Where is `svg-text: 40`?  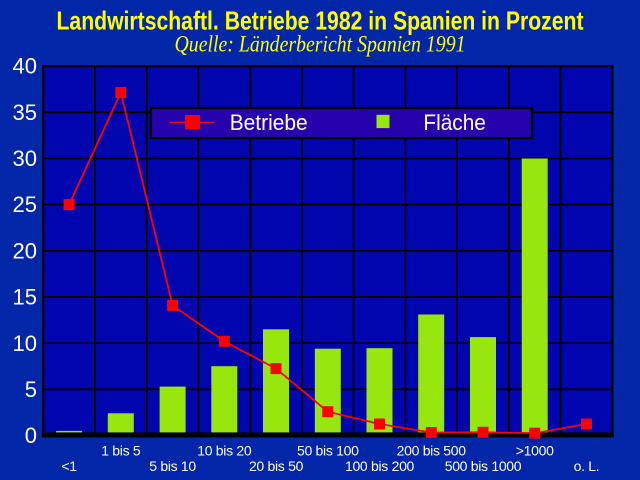 svg-text: 40 is located at coordinates (25, 66).